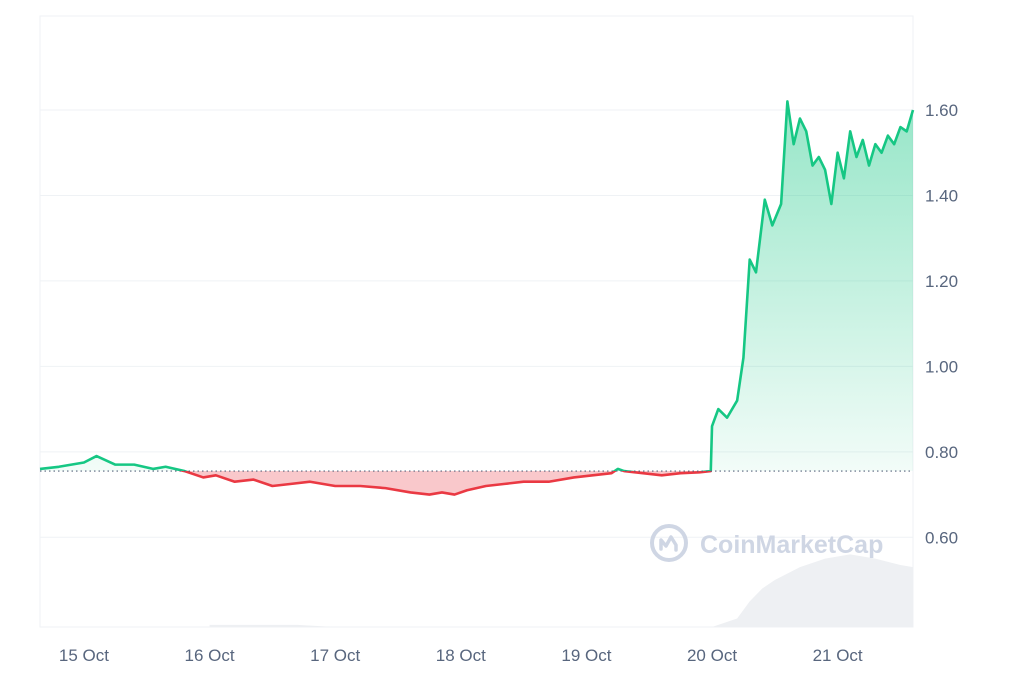 This screenshot has height=683, width=1024. I want to click on y-tick-label: 0.80, so click(941, 452).